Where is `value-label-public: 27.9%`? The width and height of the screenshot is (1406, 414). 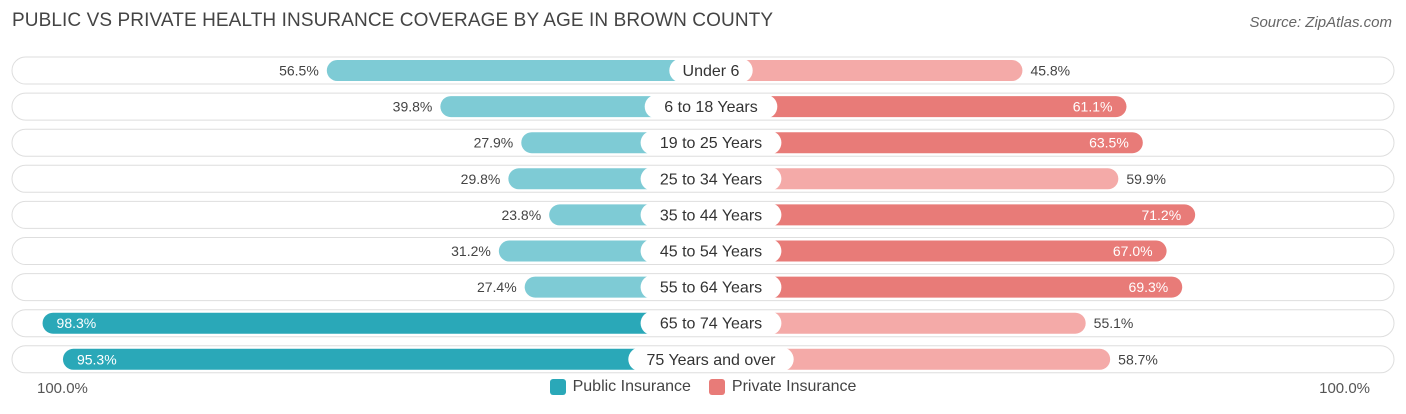
value-label-public: 27.9% is located at coordinates (494, 143).